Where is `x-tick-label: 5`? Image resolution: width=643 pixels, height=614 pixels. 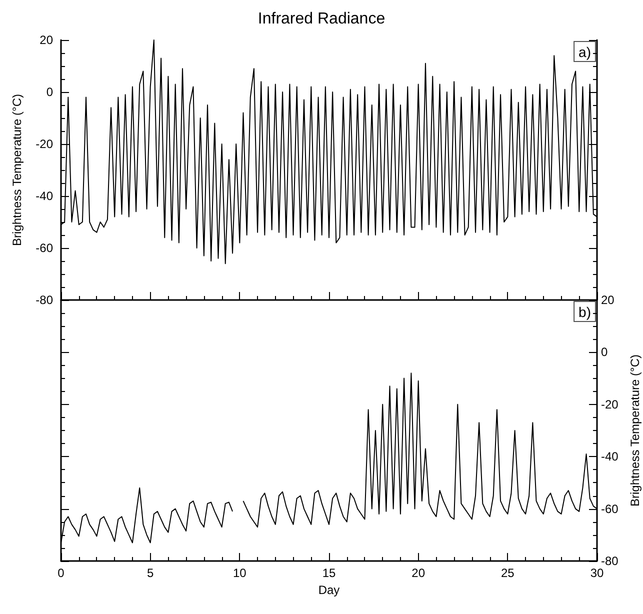 x-tick-label: 5 is located at coordinates (150, 573).